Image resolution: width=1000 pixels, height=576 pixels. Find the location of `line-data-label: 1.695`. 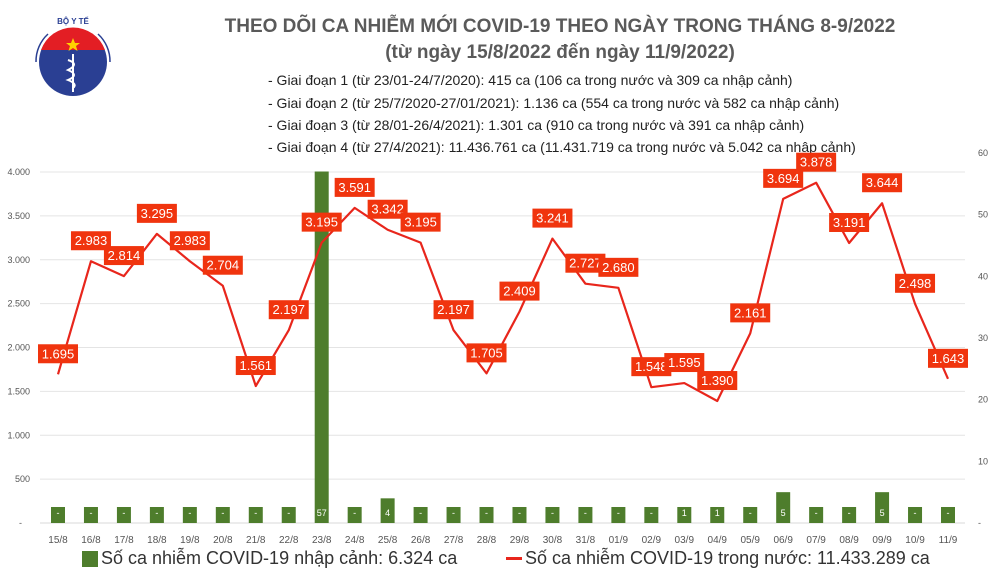

line-data-label: 1.695 is located at coordinates (58, 353).